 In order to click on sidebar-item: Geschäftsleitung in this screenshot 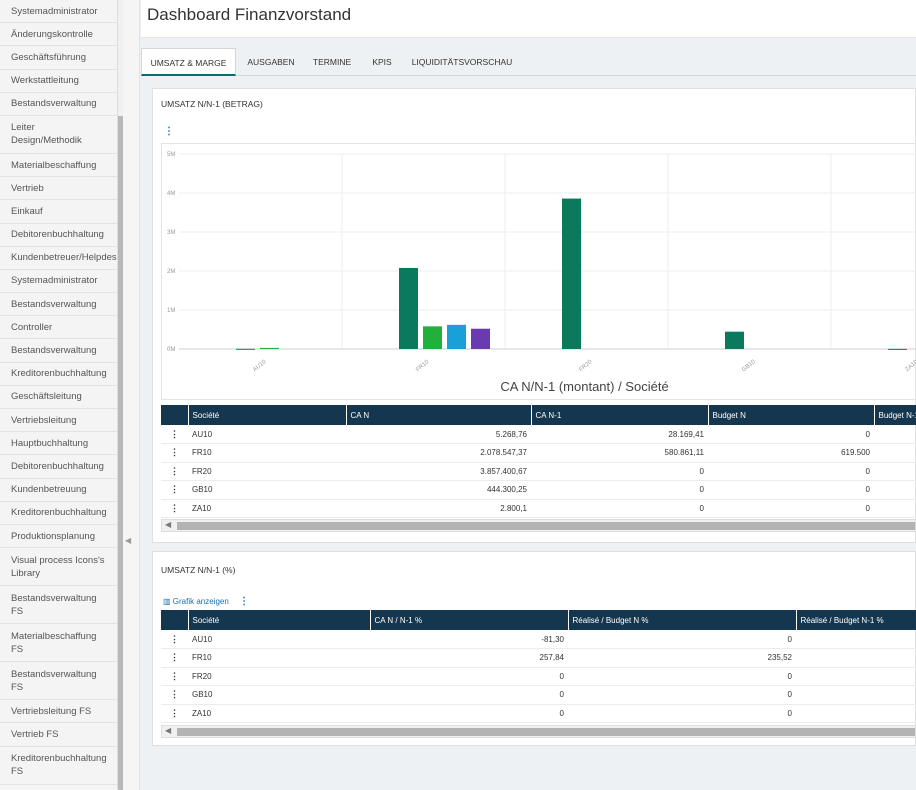, I will do `click(58, 397)`.